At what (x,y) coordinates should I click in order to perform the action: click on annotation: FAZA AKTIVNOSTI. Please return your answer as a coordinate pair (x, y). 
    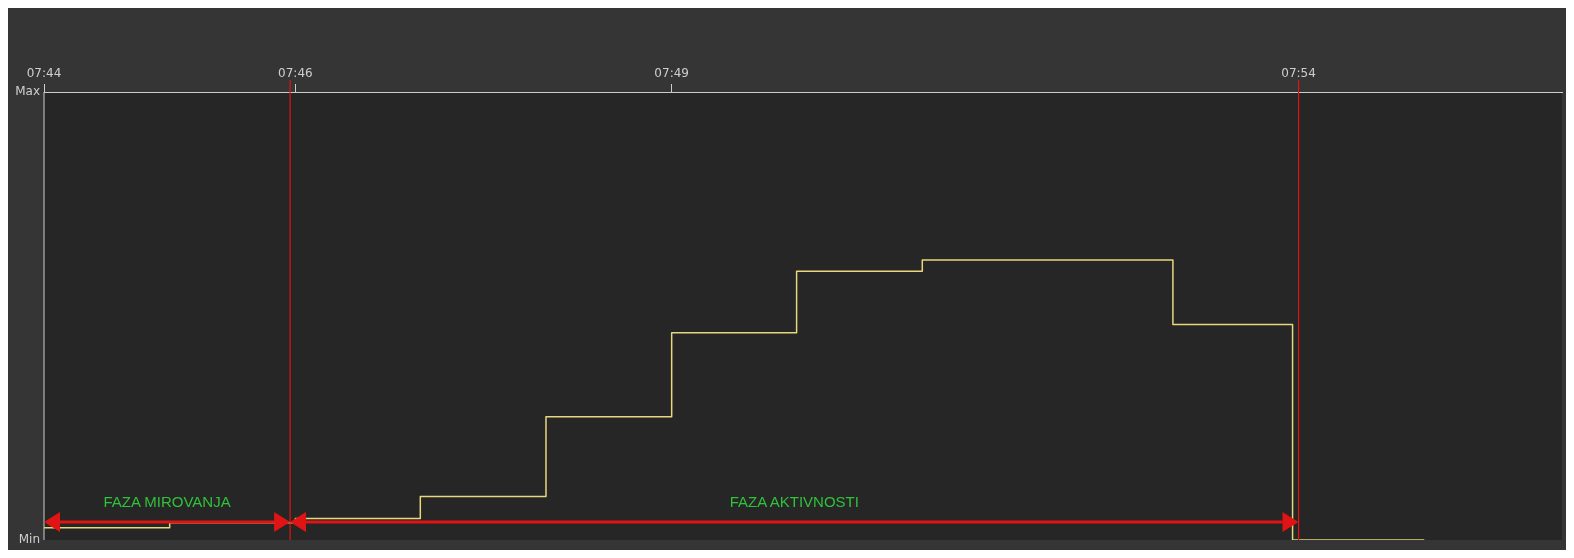
    Looking at the image, I should click on (794, 501).